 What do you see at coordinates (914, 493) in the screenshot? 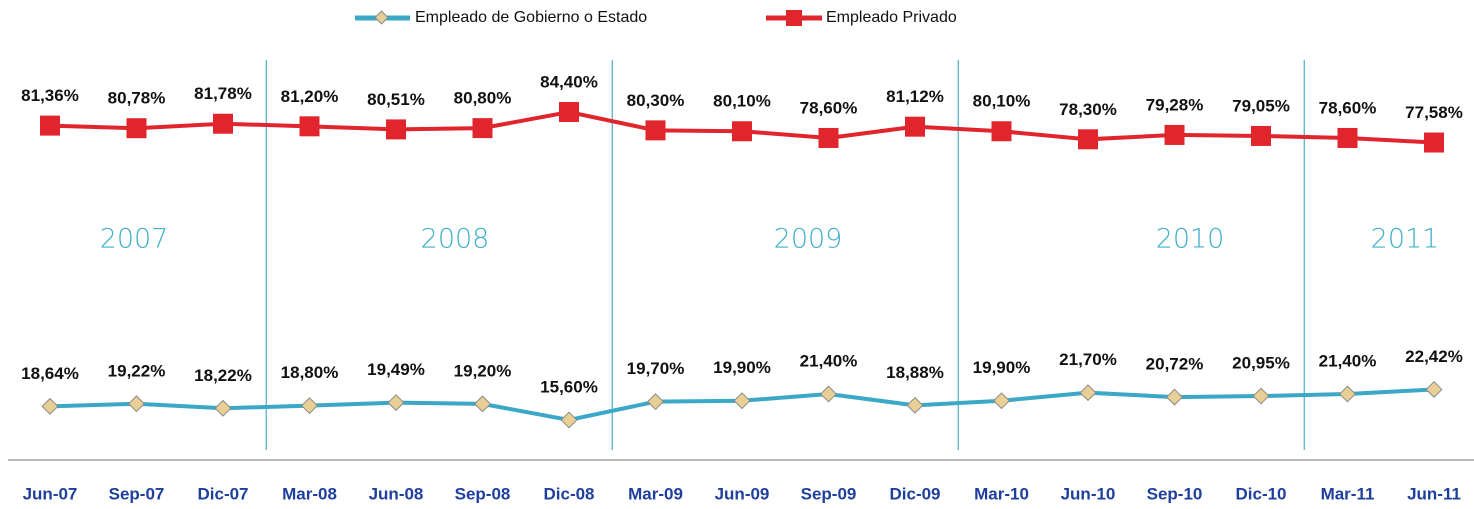
I see `x-tick-label: Dic-09` at bounding box center [914, 493].